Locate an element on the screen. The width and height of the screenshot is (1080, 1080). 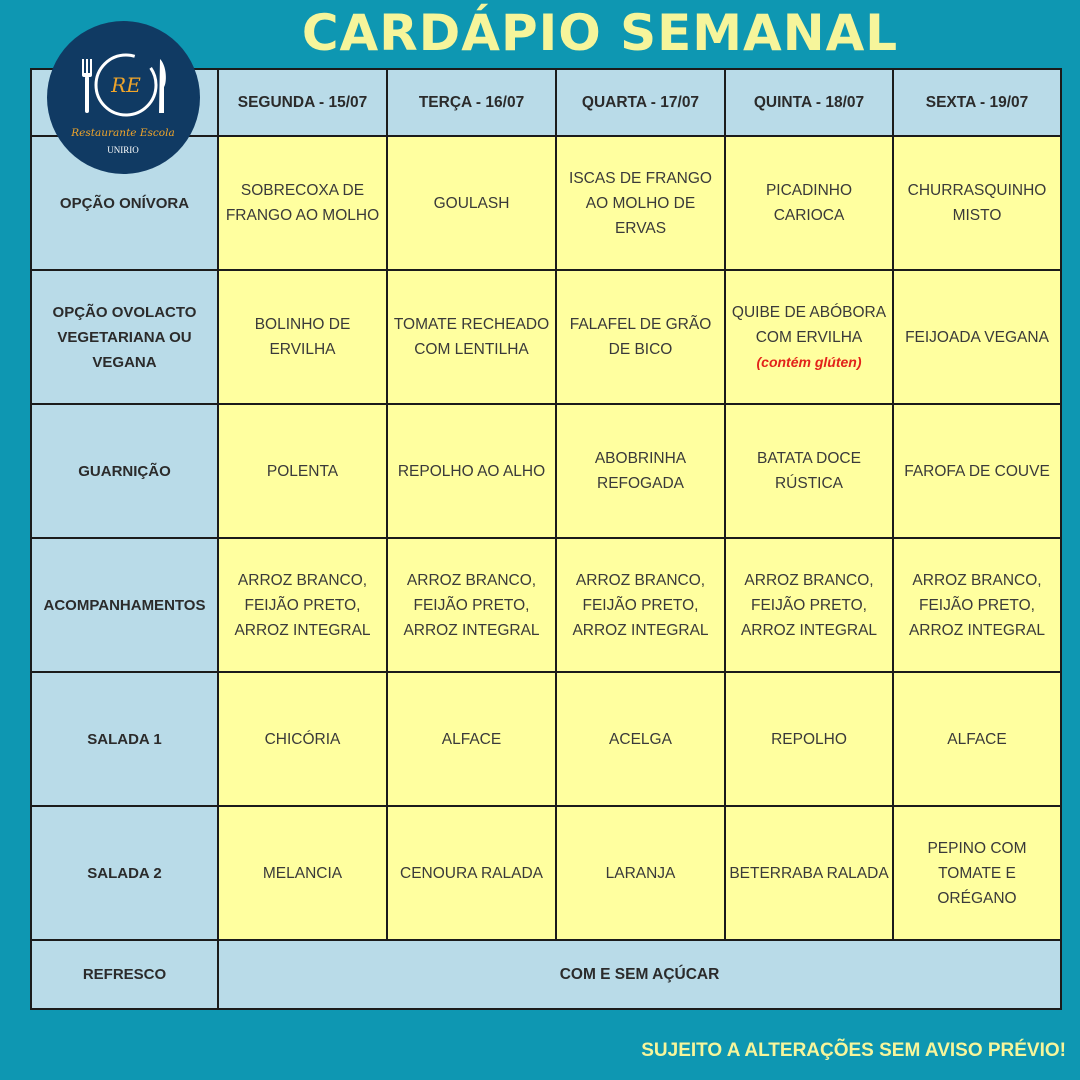
dish-name: CHURRASQUINHO MISTO is located at coordinates (977, 203).